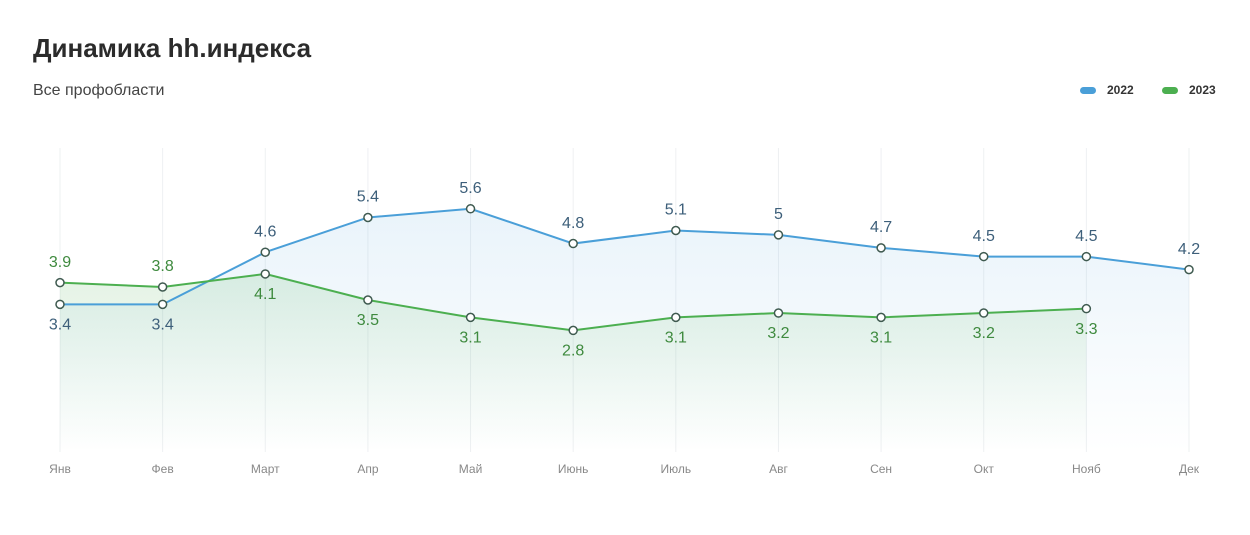 Image resolution: width=1250 pixels, height=535 pixels. Describe the element at coordinates (984, 469) in the screenshot. I see `x-tick-label: Окт` at that location.